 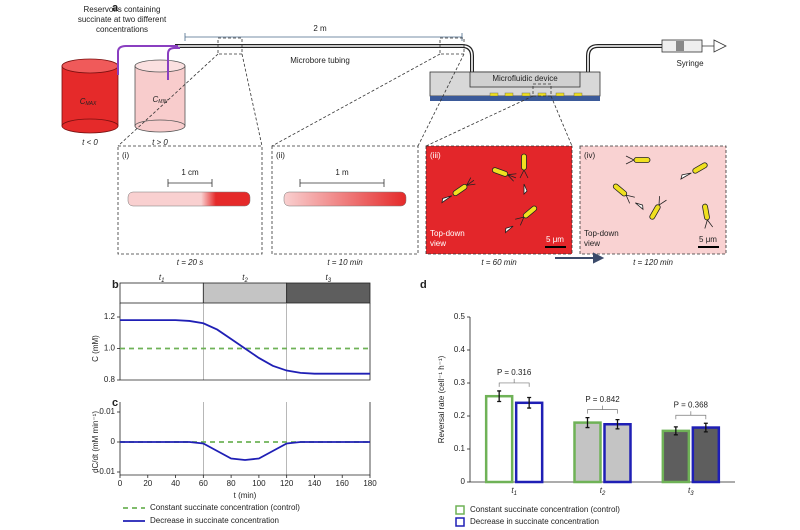 What do you see at coordinates (160, 142) in the screenshot?
I see `time-label: t > 0` at bounding box center [160, 142].